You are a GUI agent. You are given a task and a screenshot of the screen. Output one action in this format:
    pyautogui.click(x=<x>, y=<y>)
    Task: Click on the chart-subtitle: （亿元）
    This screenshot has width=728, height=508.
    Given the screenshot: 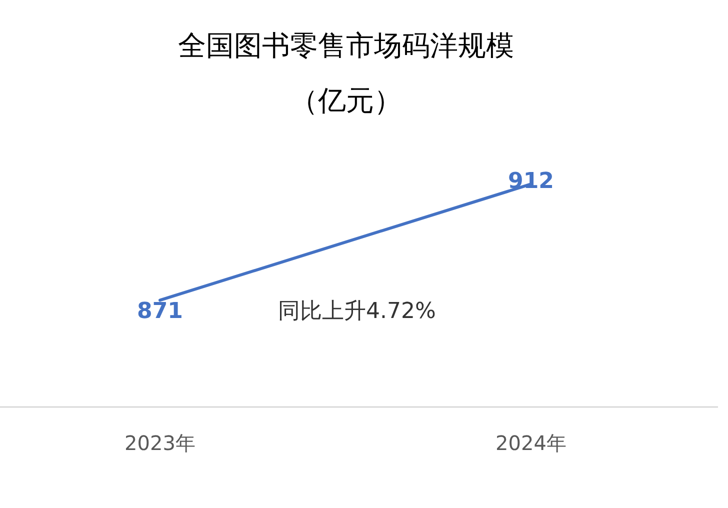 What is the action you would take?
    pyautogui.click(x=346, y=100)
    